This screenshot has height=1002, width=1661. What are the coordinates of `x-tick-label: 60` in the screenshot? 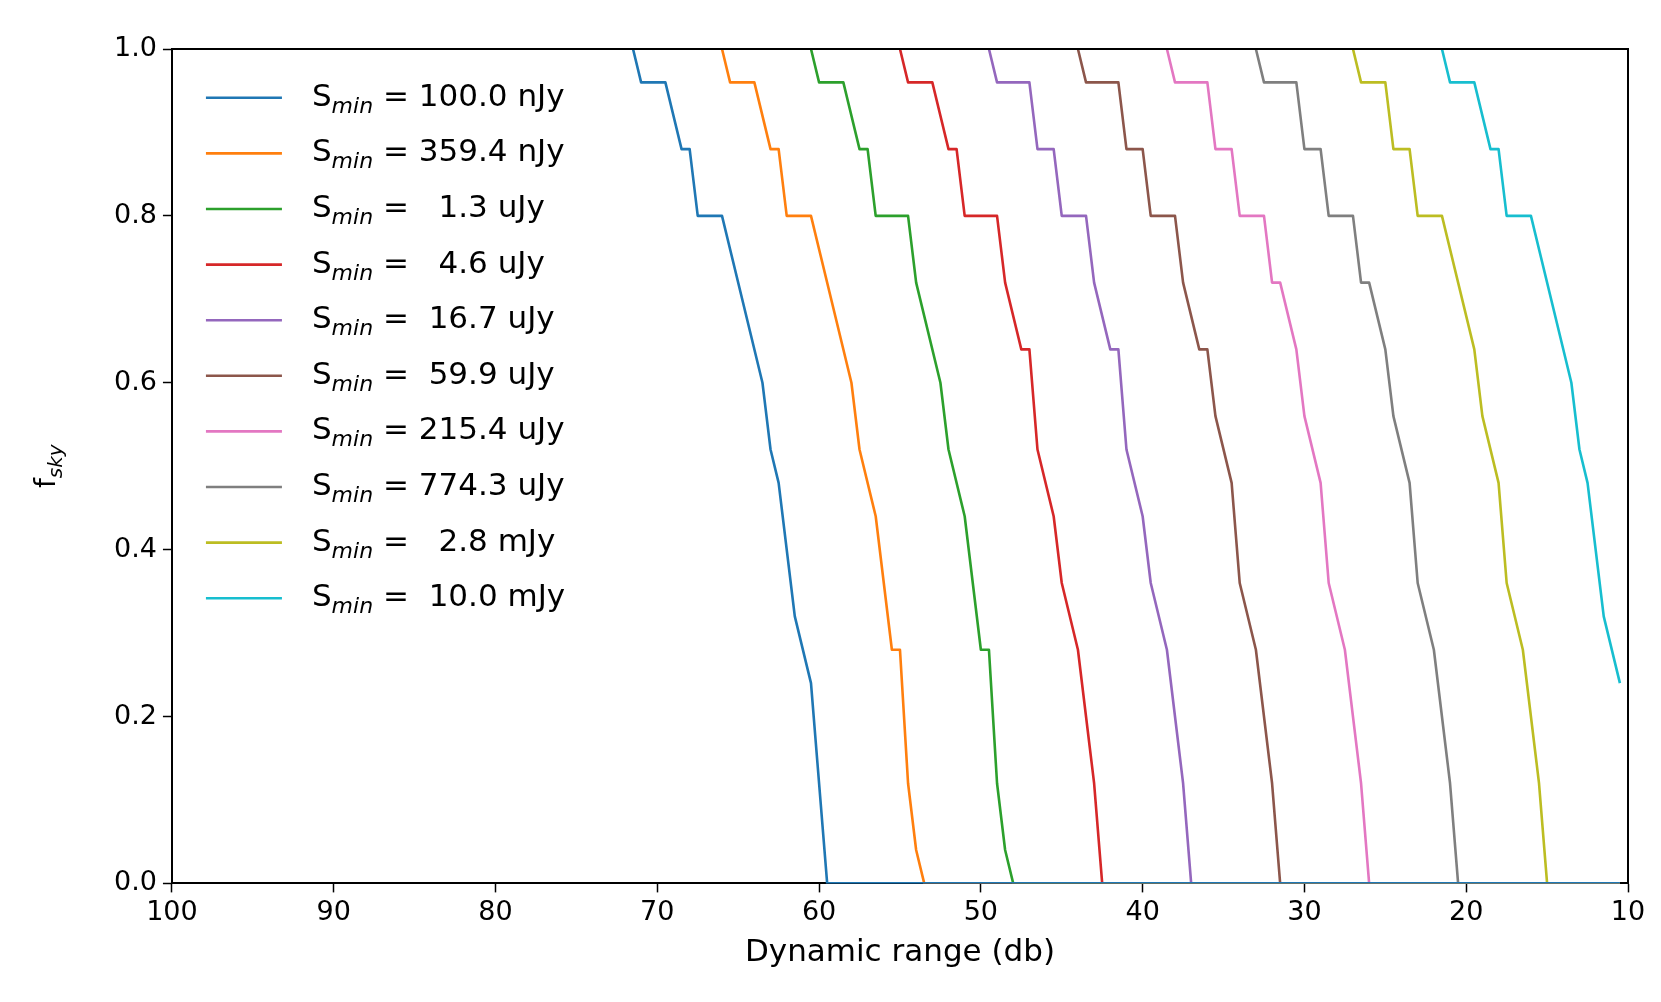 It's located at (819, 910).